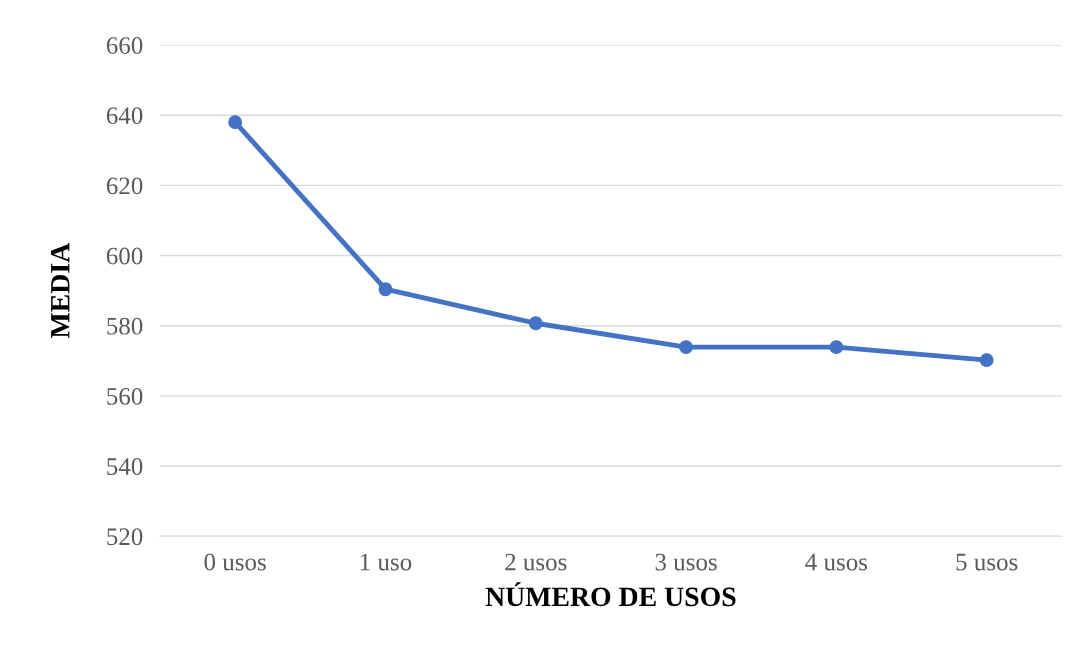  What do you see at coordinates (610, 594) in the screenshot?
I see `x-axis-title: NÚMERO DE USOS` at bounding box center [610, 594].